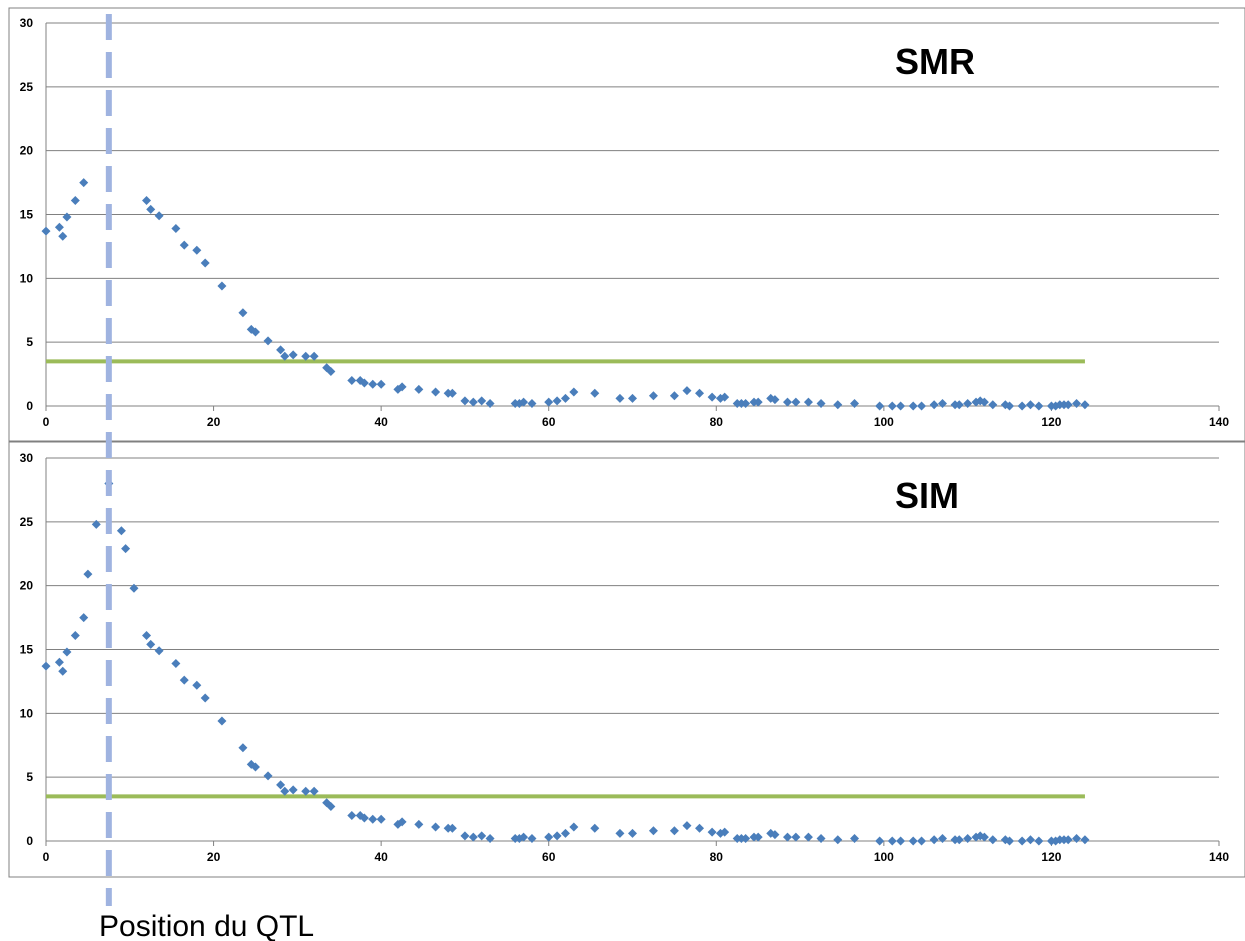 Image resolution: width=1245 pixels, height=941 pixels. I want to click on qtl-caption: Position du QTL, so click(206, 925).